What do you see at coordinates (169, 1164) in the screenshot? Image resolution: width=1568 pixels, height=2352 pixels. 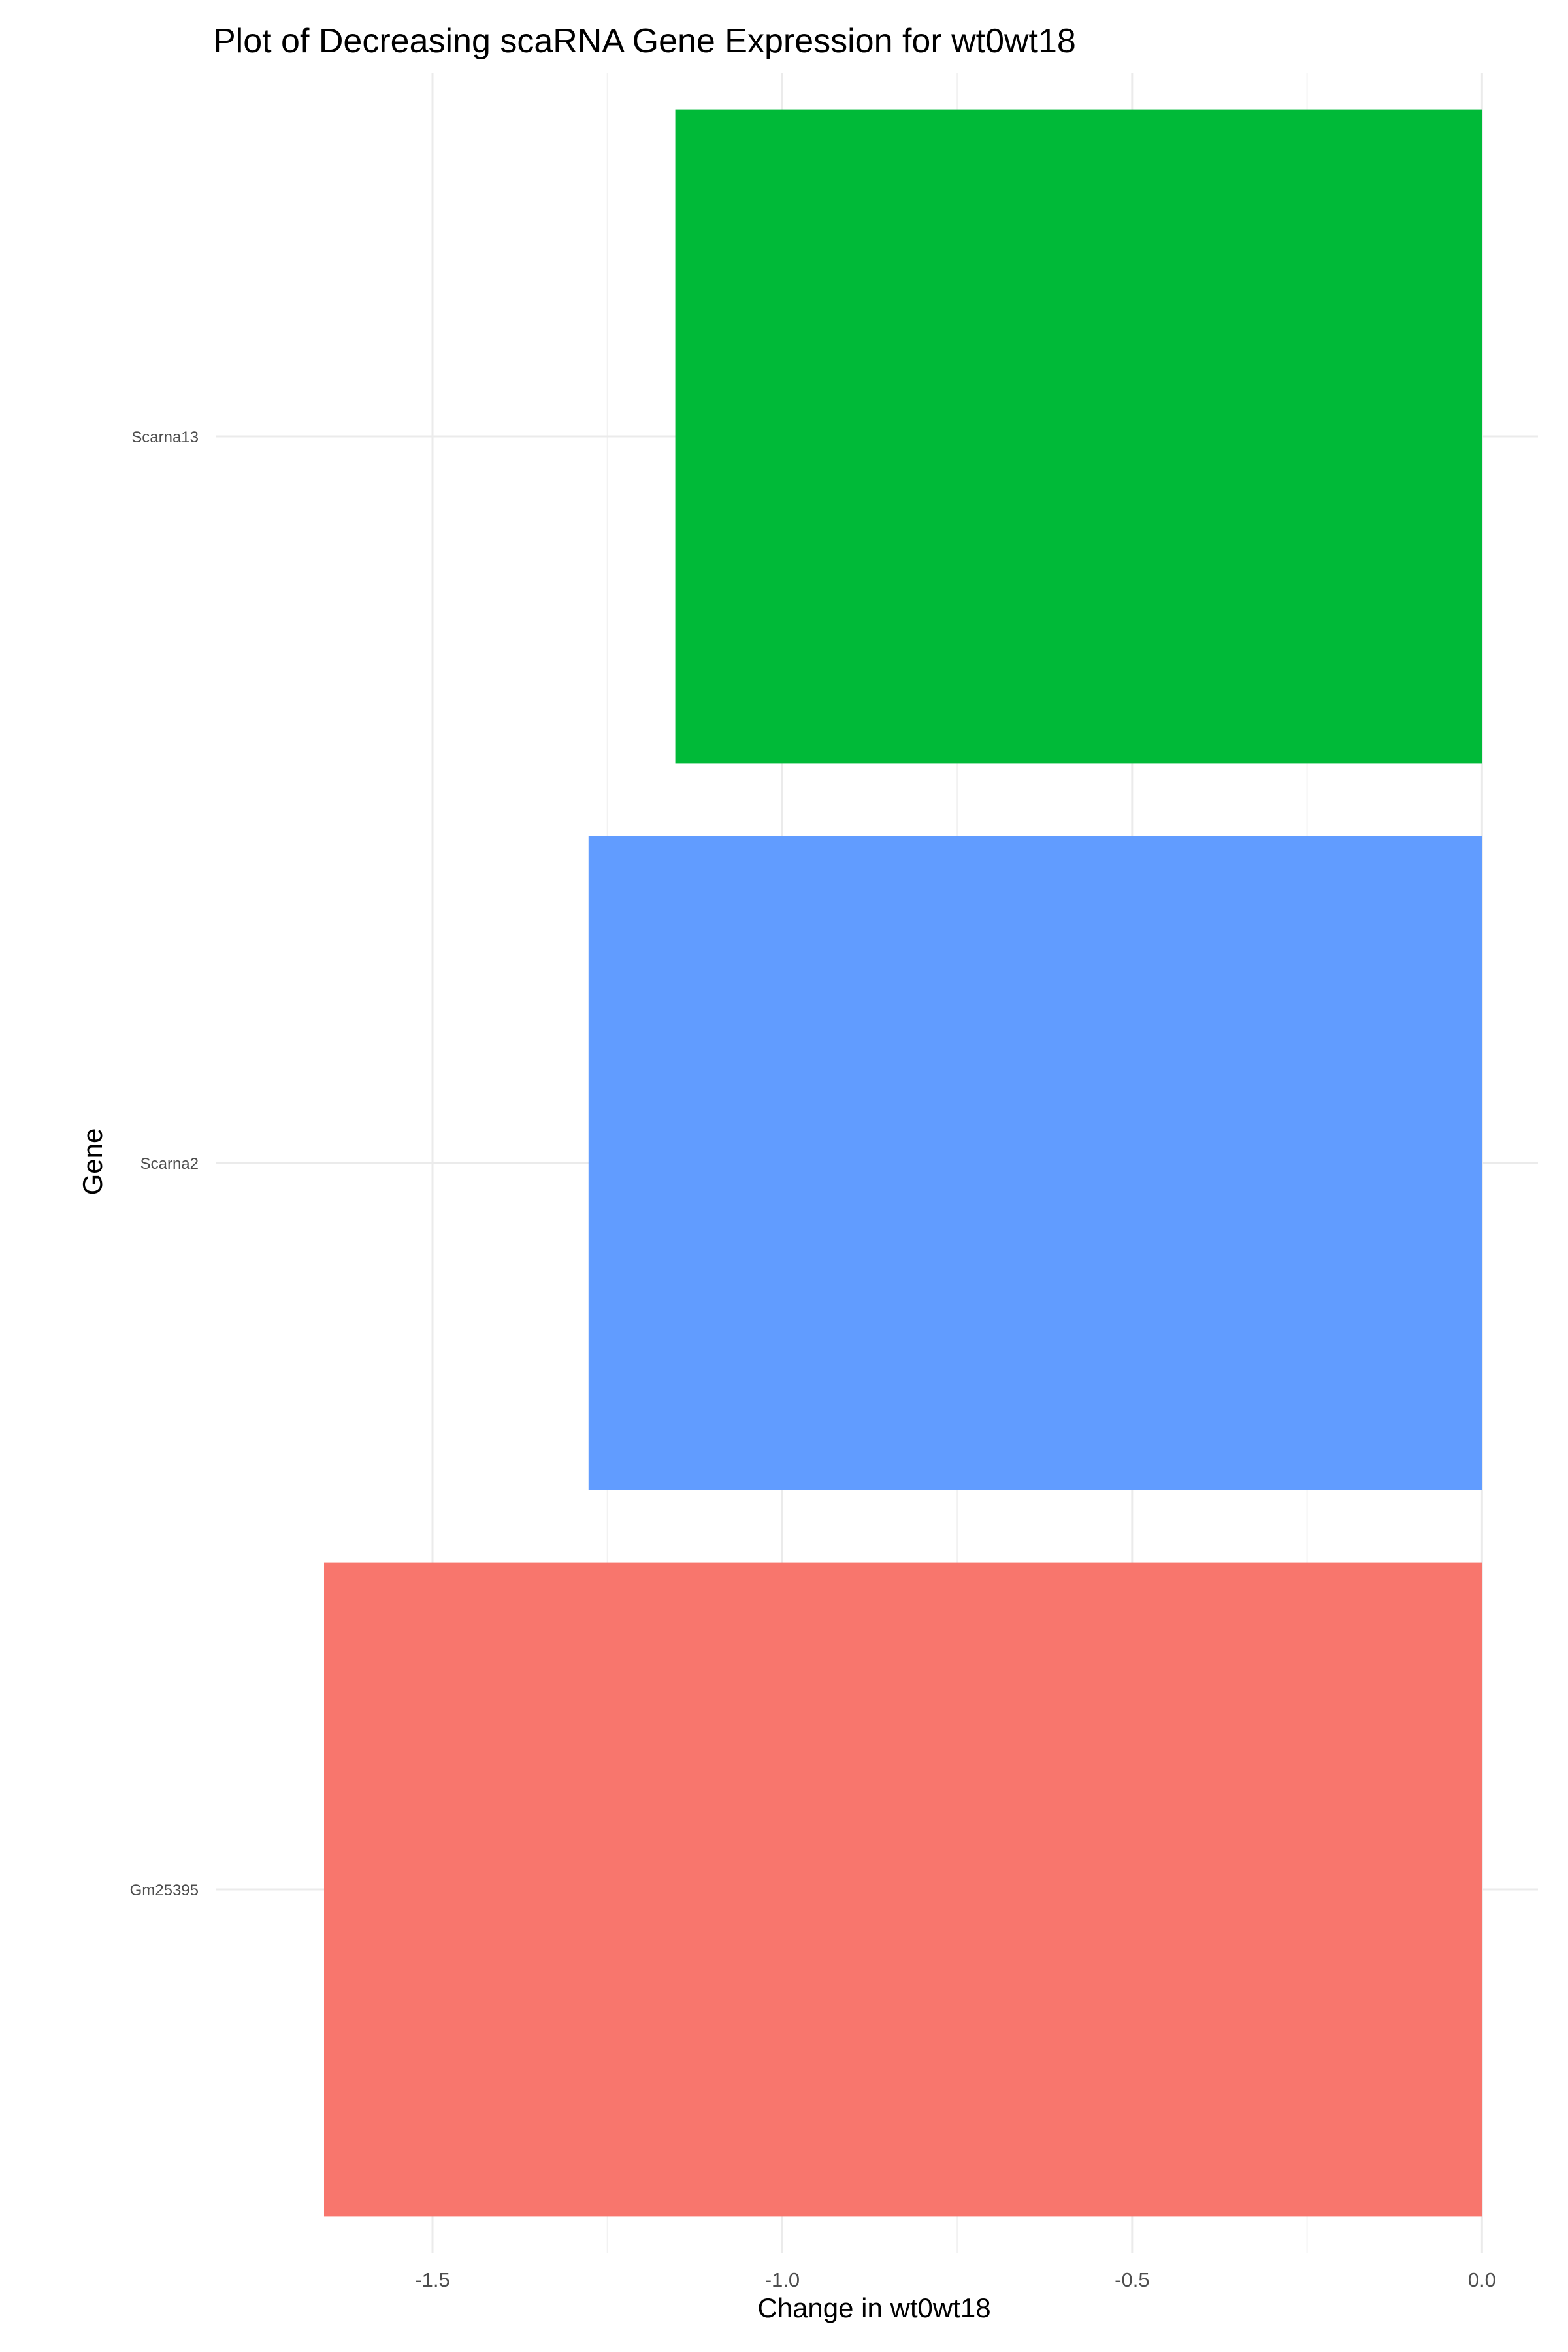 I see `y-tick-label: Scarna2` at bounding box center [169, 1164].